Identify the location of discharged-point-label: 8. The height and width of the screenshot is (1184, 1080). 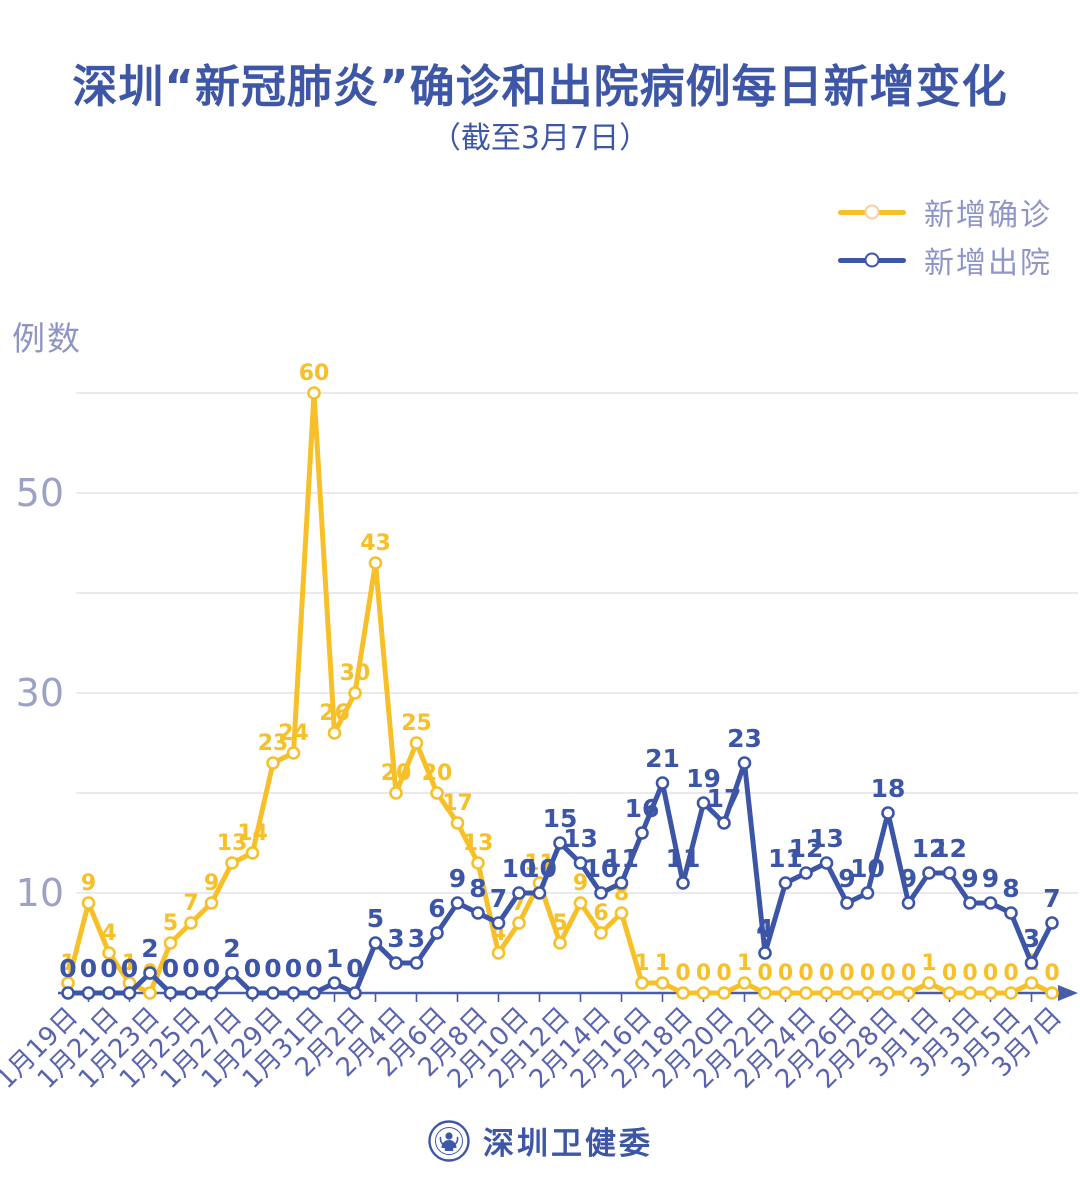
(477, 888).